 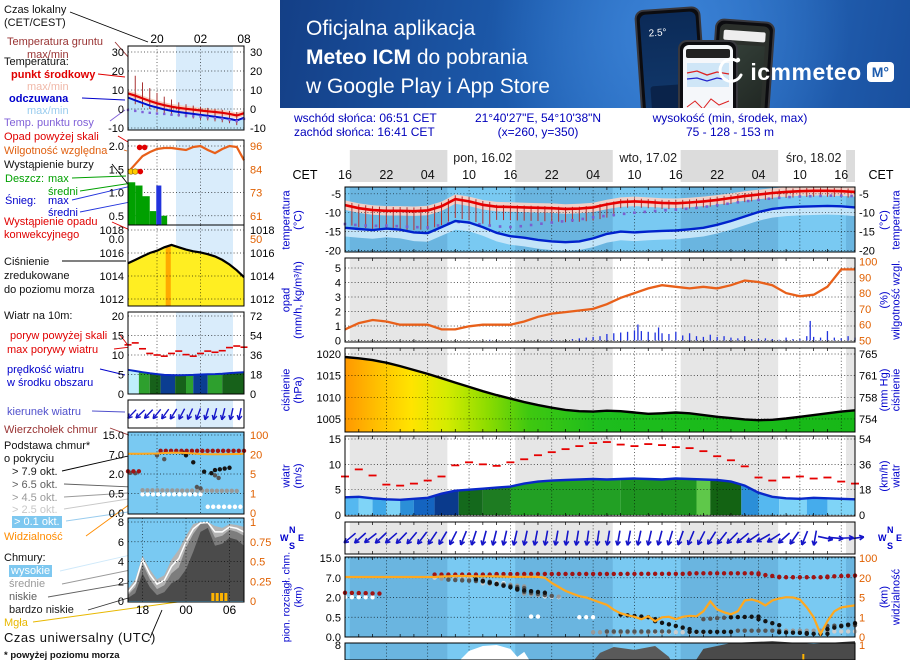 What do you see at coordinates (20, 201) in the screenshot?
I see `legend-label-snieg: Śnieg:` at bounding box center [20, 201].